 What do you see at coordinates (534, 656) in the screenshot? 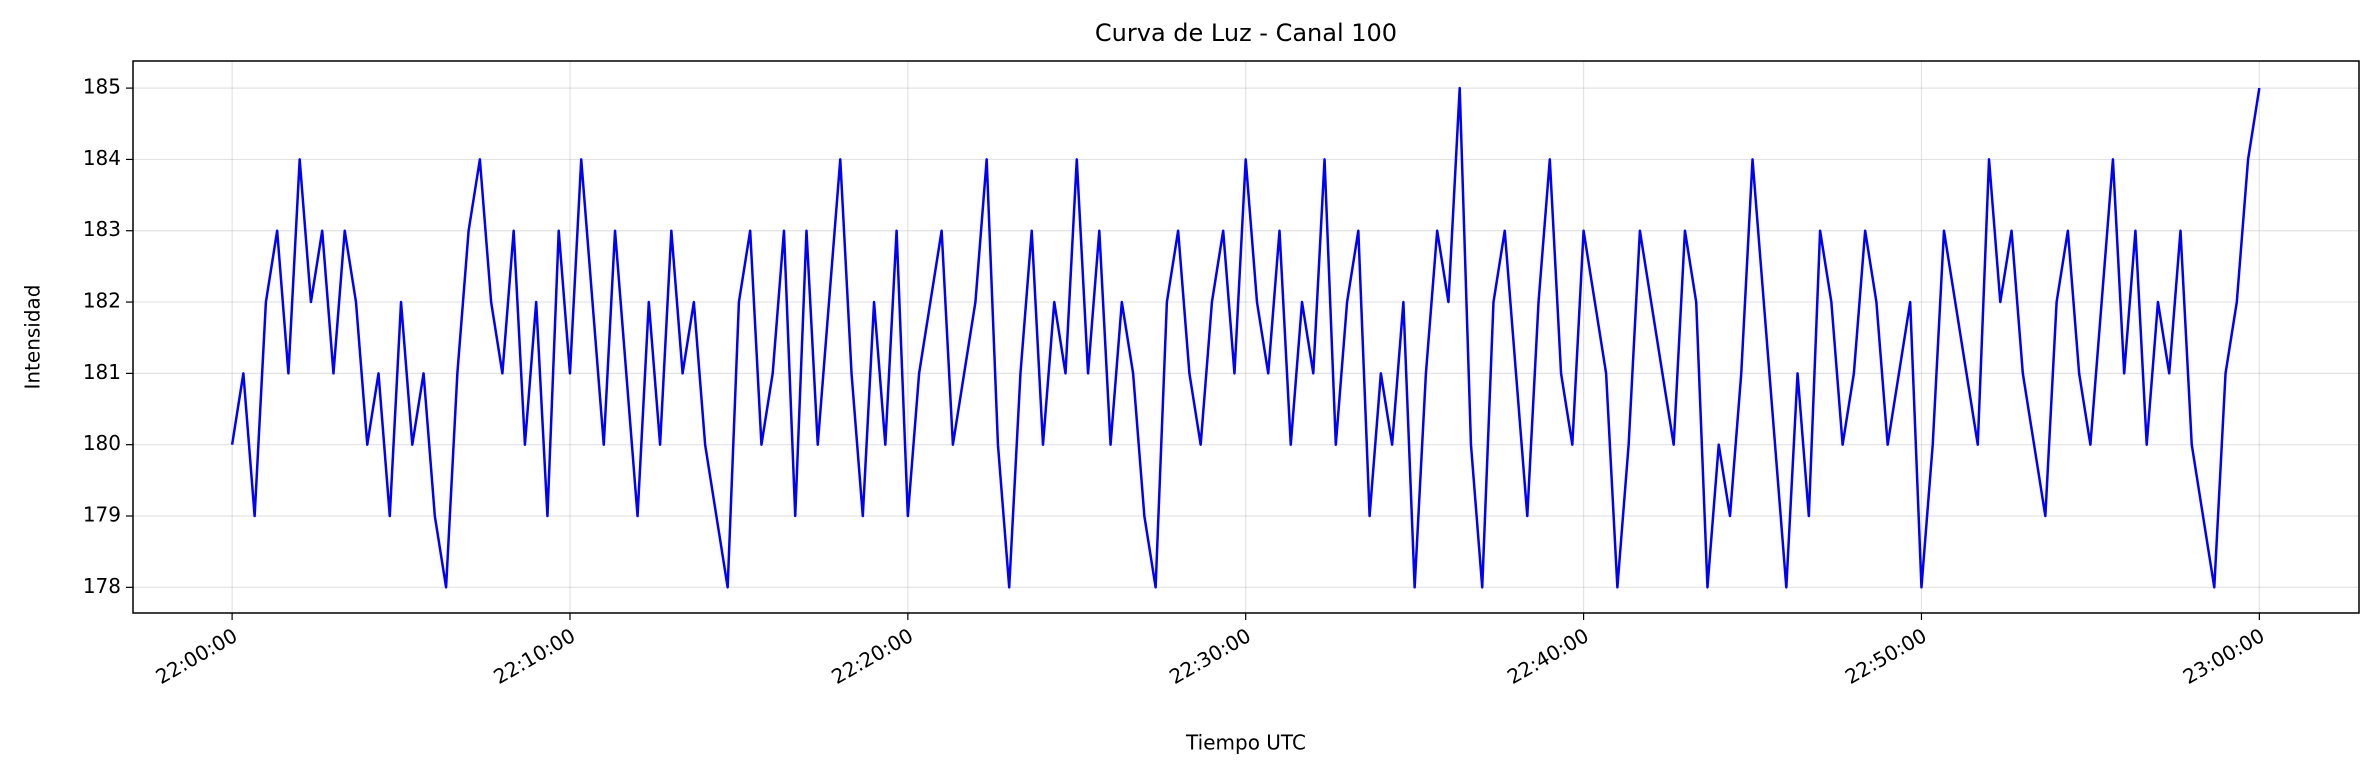
I see `x-tick-label: 22:10:00` at bounding box center [534, 656].